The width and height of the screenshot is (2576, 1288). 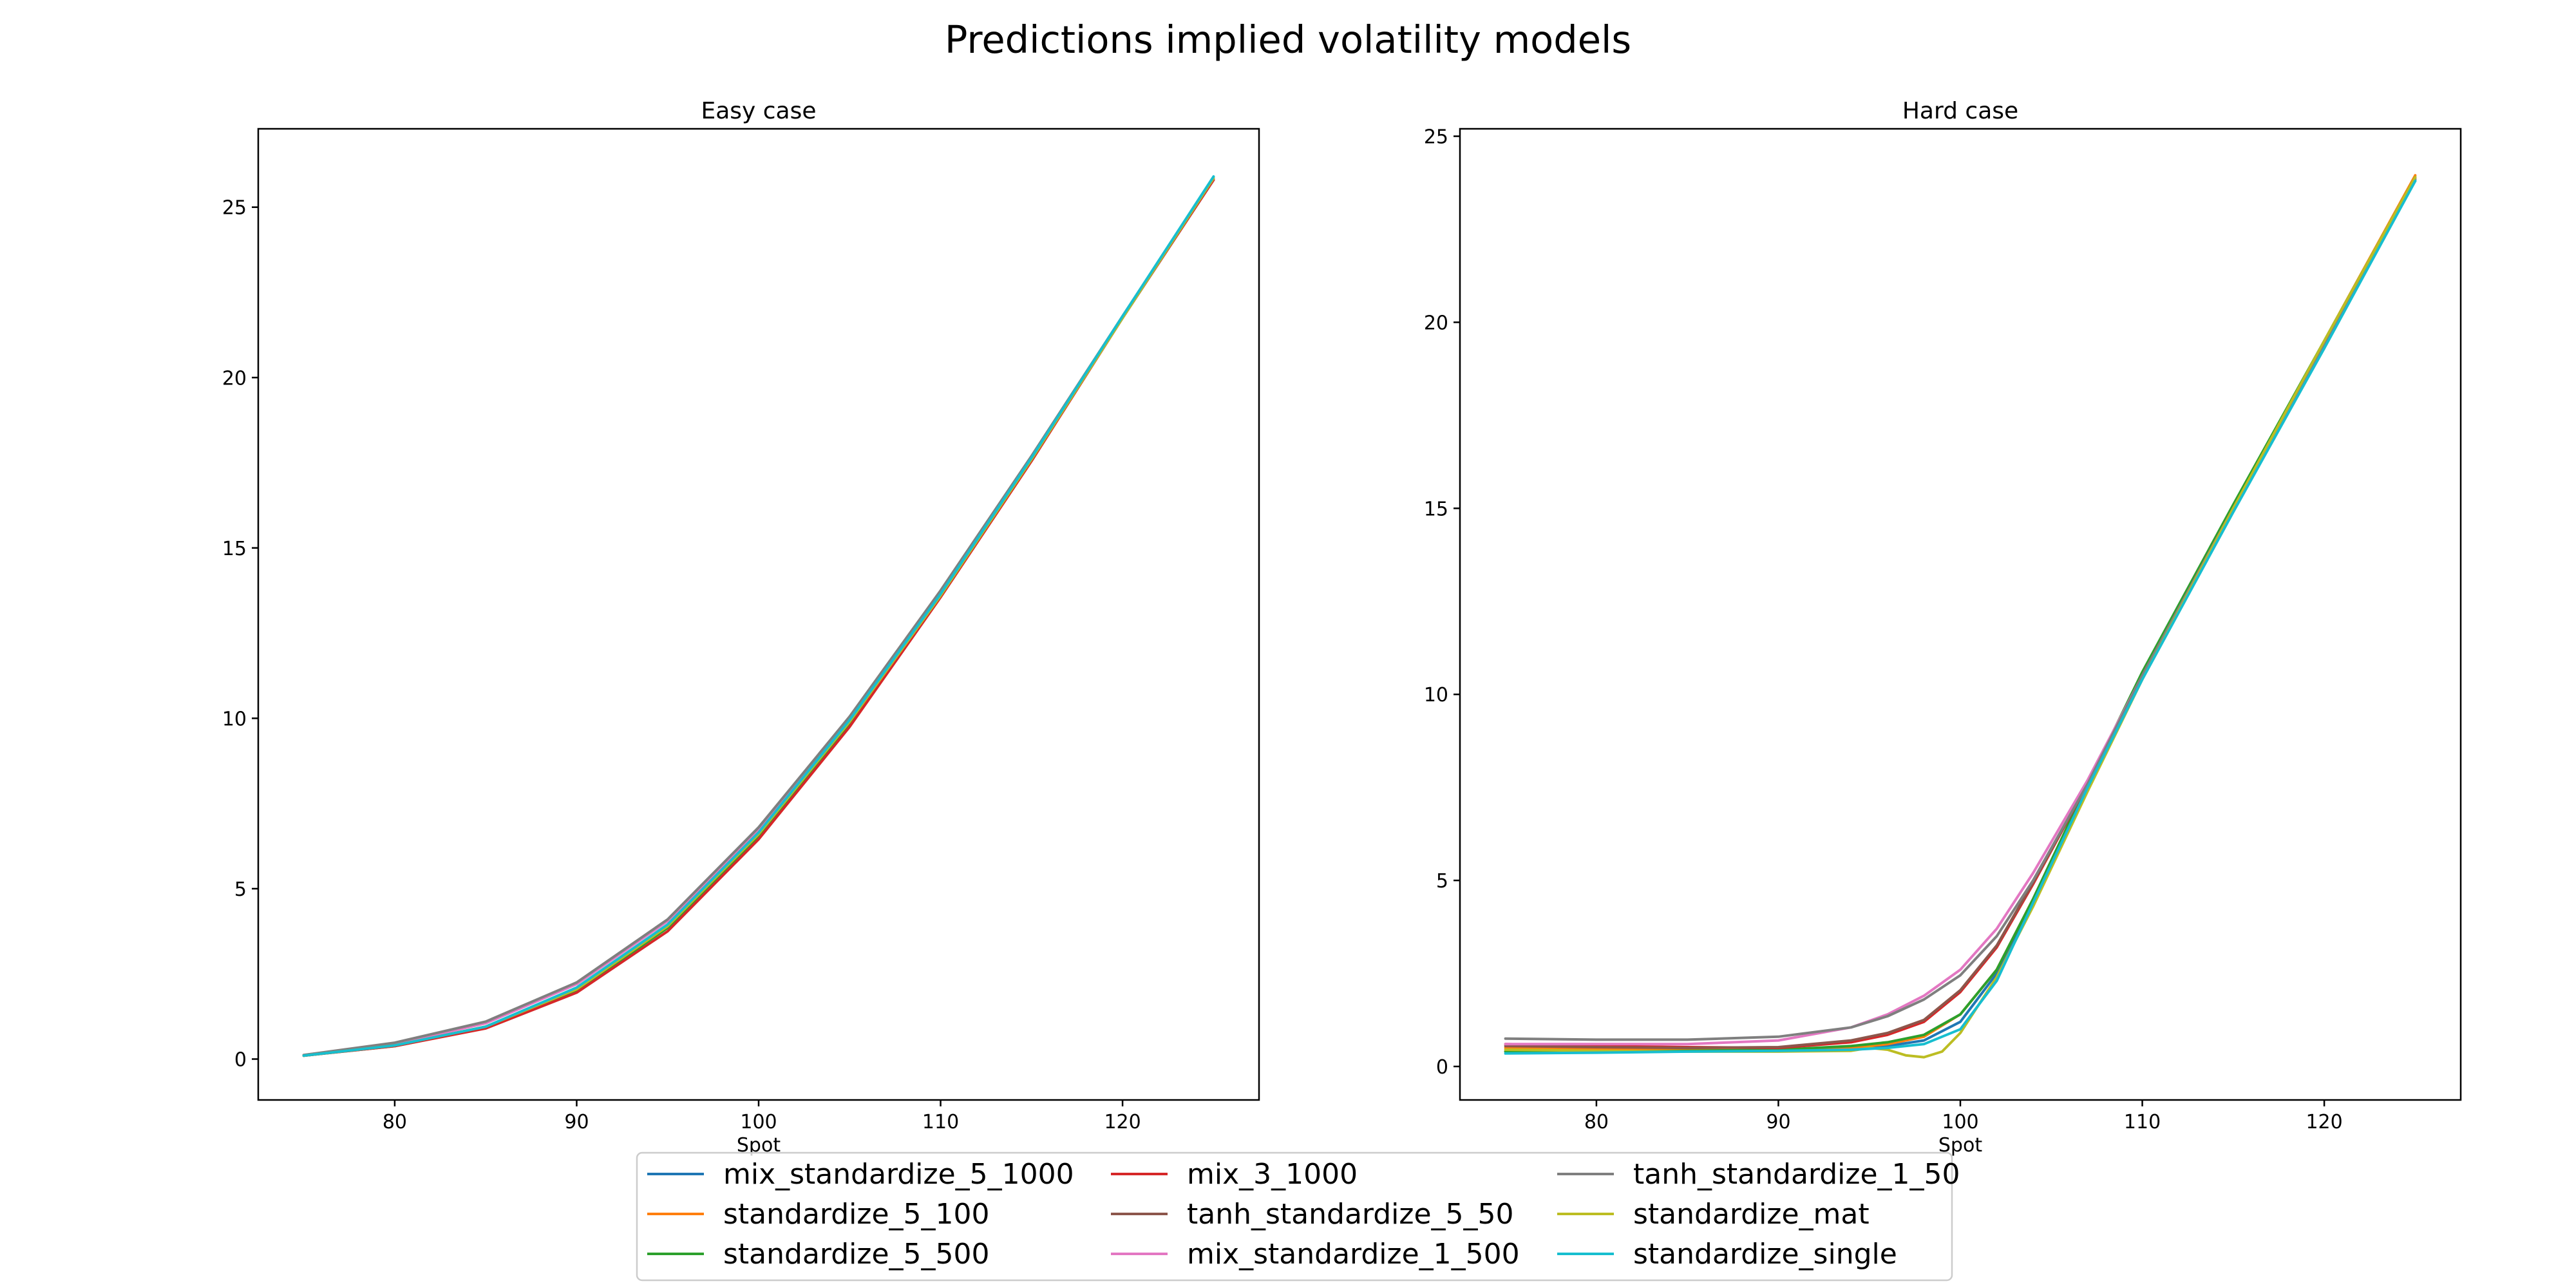 What do you see at coordinates (1436, 323) in the screenshot?
I see `hard-case-ytick-label: 20` at bounding box center [1436, 323].